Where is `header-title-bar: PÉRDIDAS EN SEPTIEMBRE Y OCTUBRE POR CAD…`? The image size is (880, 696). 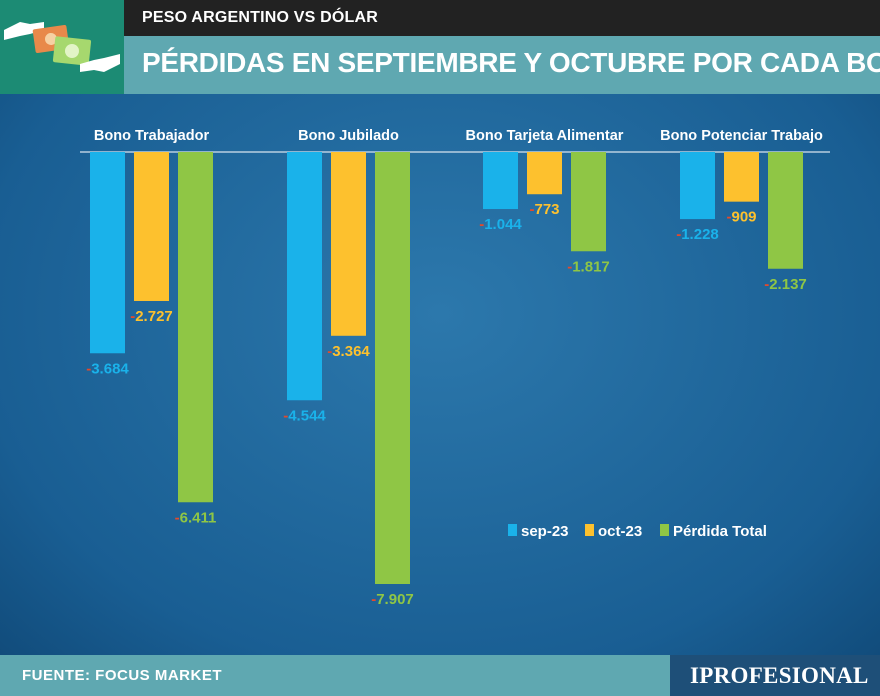
header-title-bar: PÉRDIDAS EN SEPTIEMBRE Y OCTUBRE POR CAD… is located at coordinates (502, 65).